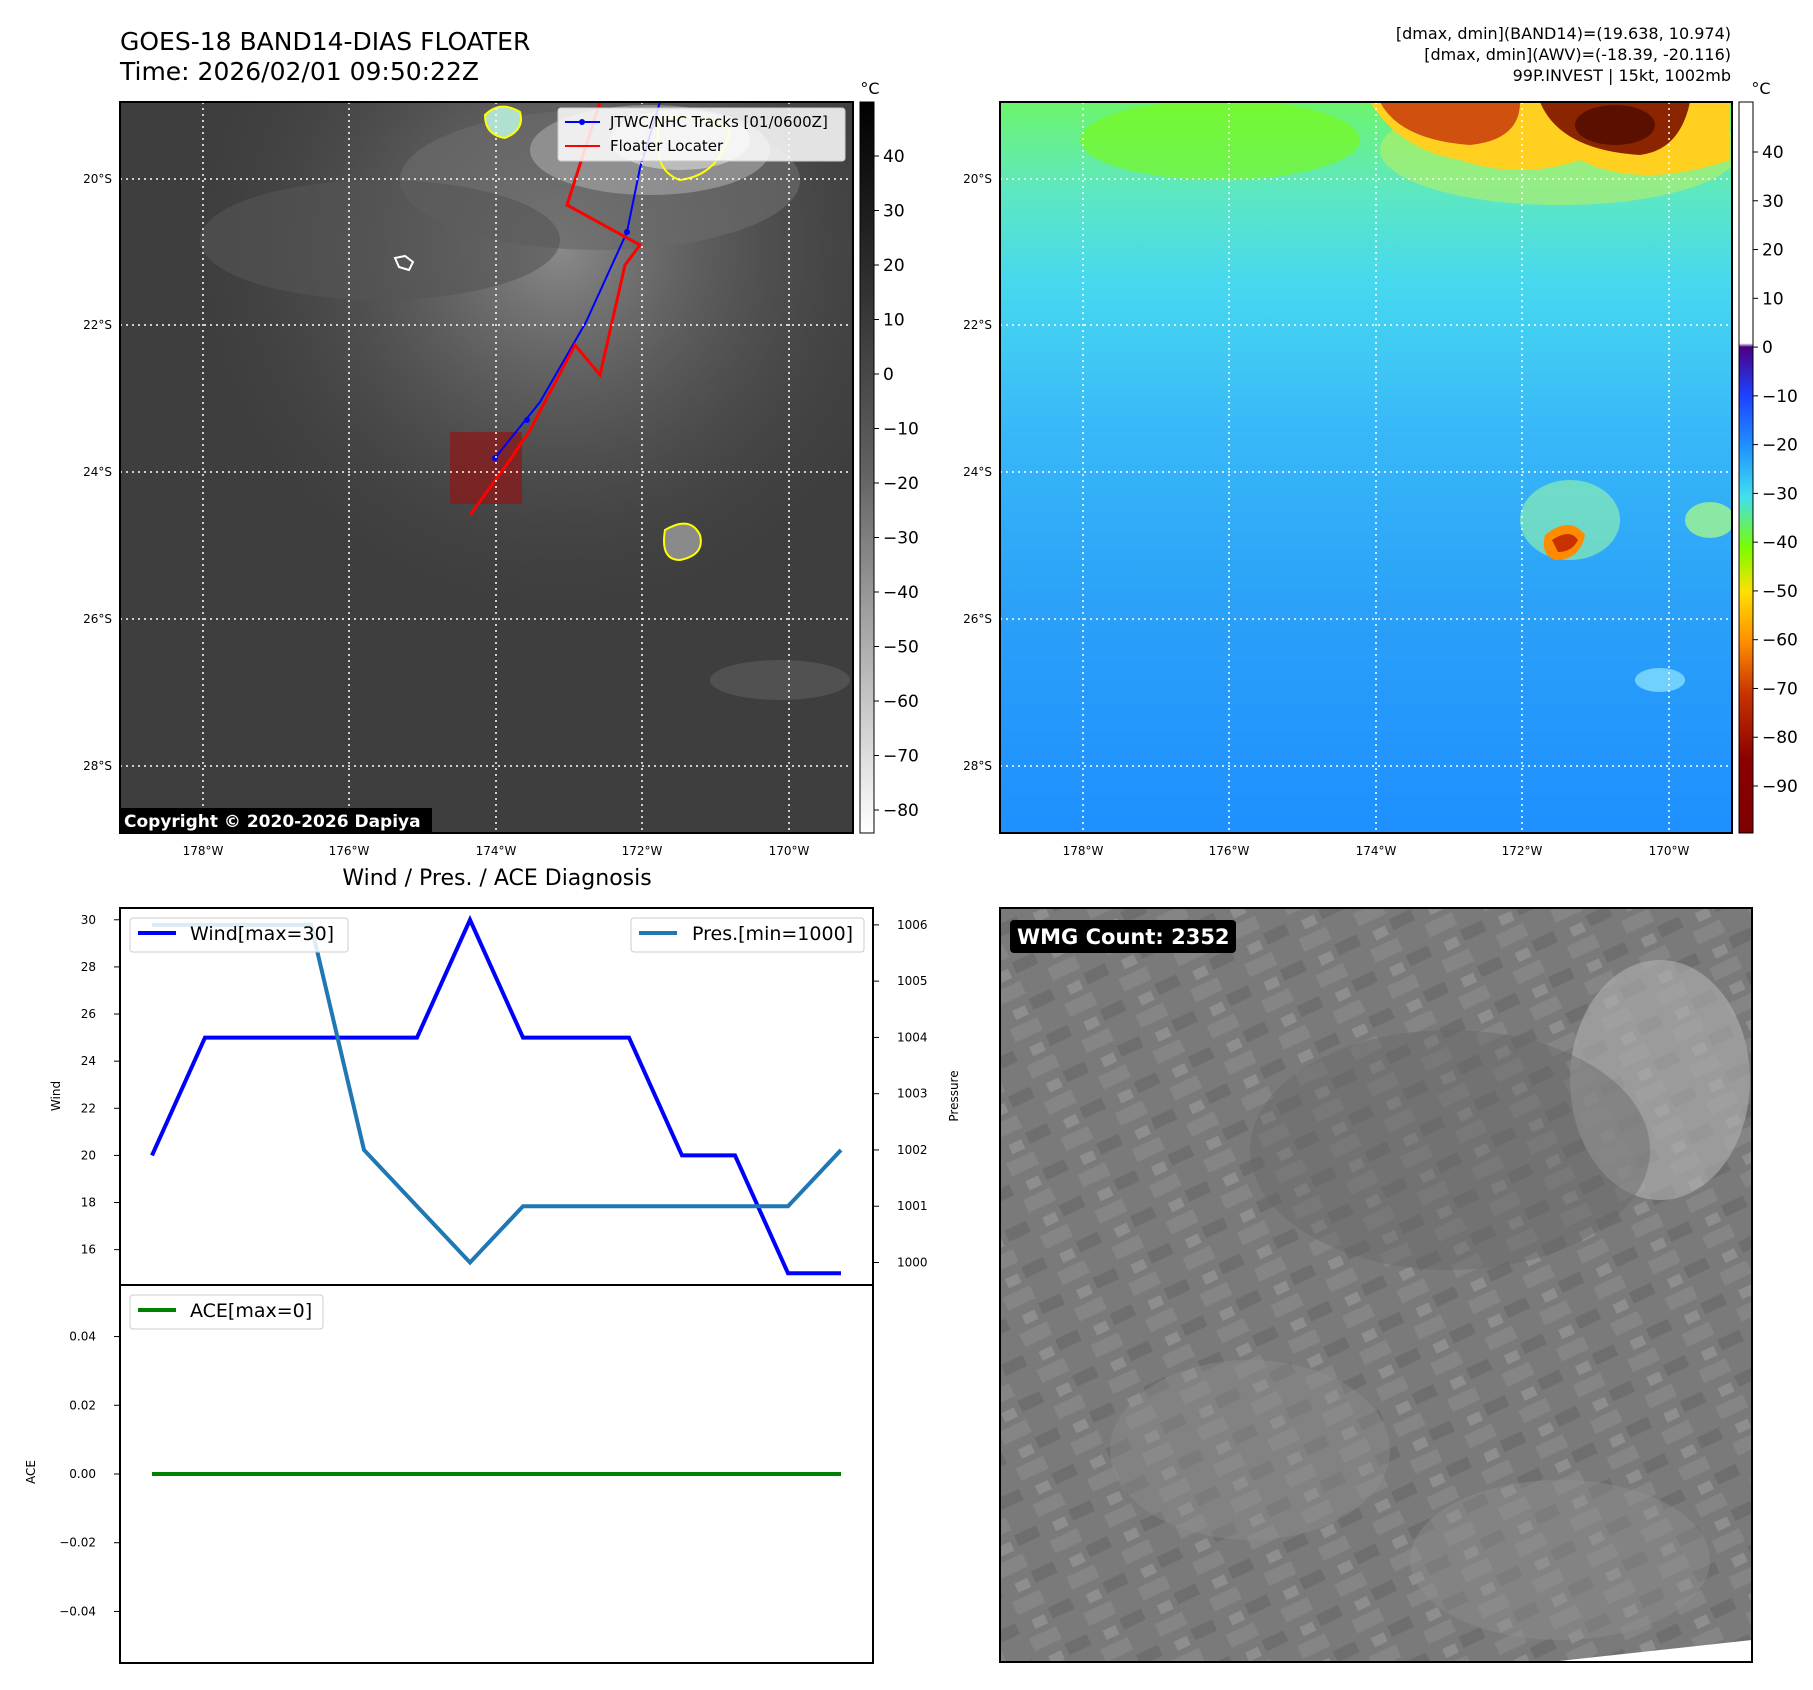 This screenshot has height=1690, width=1813. Describe the element at coordinates (56, 1096) in the screenshot. I see `wind-axis-label: Wind` at that location.